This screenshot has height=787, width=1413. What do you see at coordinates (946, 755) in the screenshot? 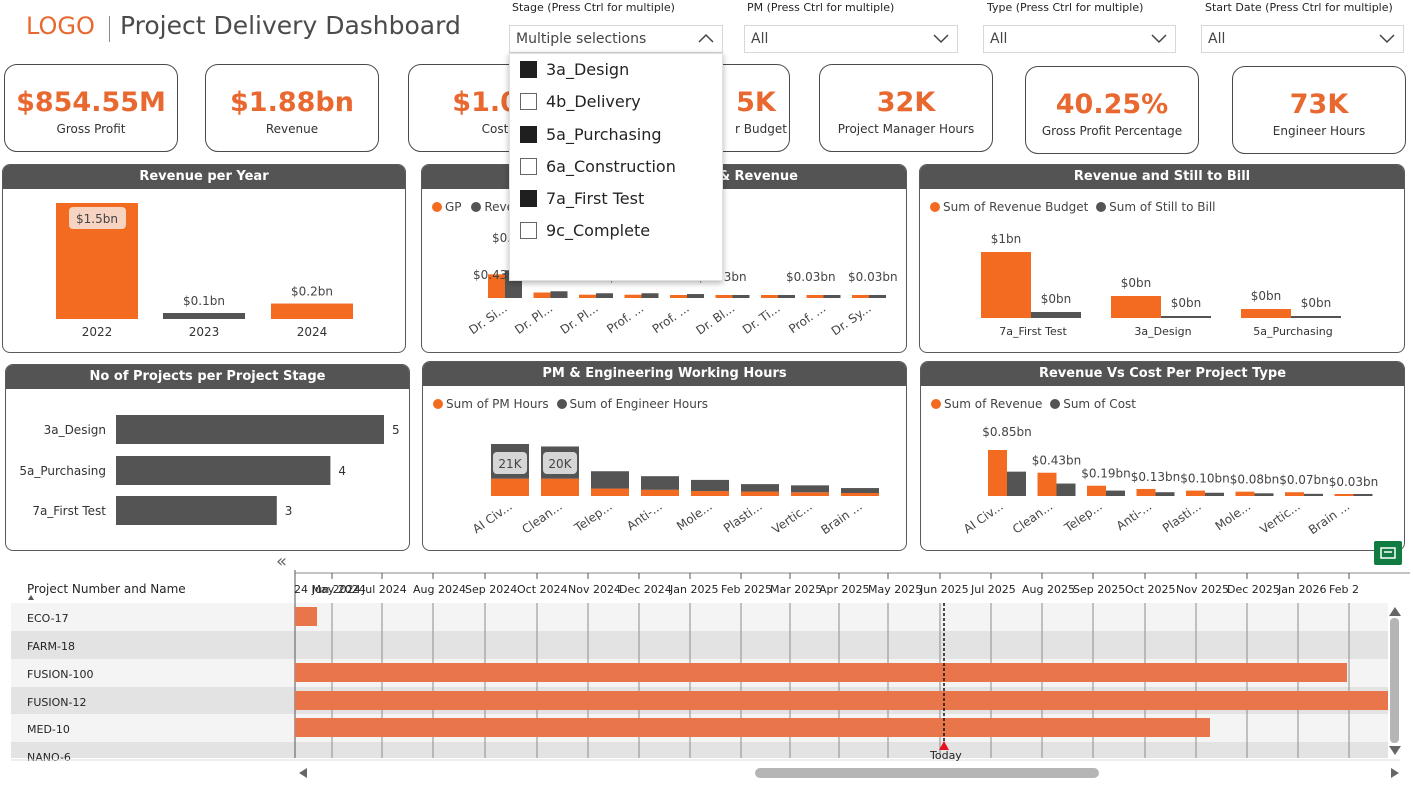
I see `today-label: Today` at bounding box center [946, 755].